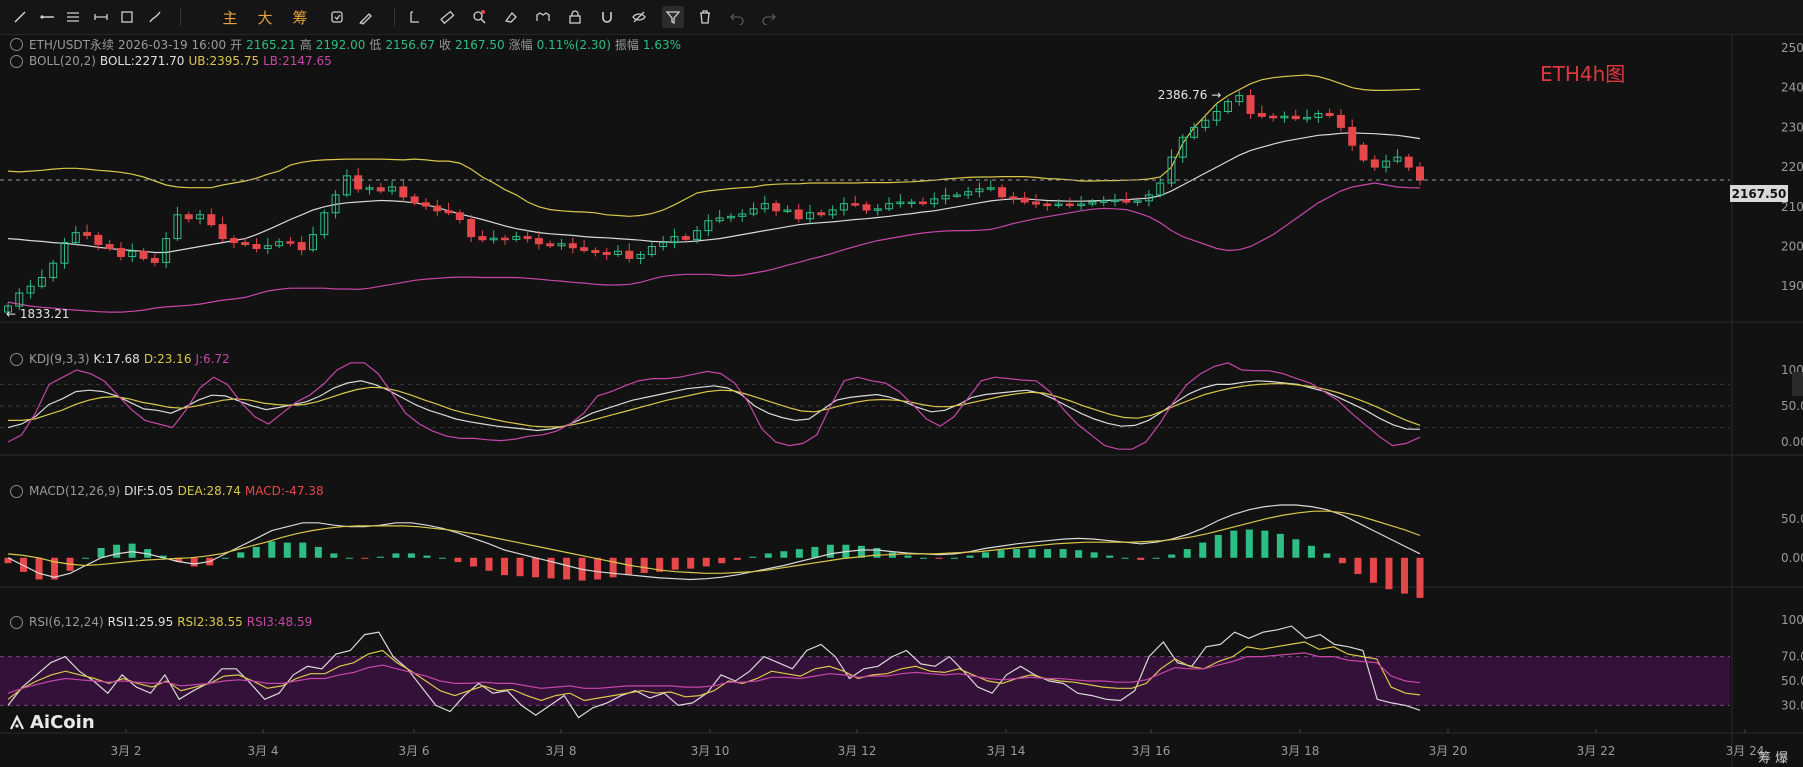 This screenshot has width=1803, height=767. I want to click on kdj-legend: KDJ(9,3,3) K:17.68 D:23.16 J:6.72, so click(120, 359).